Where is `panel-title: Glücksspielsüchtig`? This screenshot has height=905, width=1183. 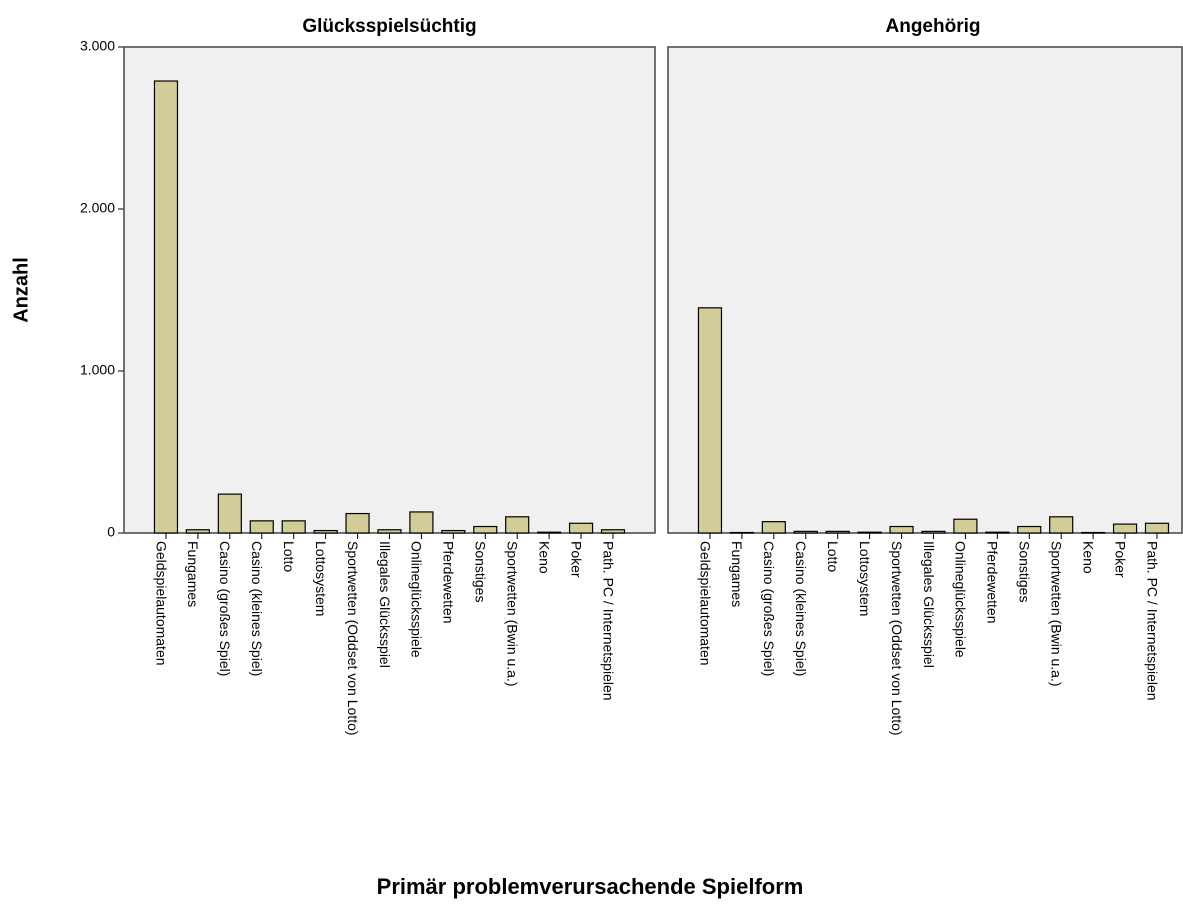 panel-title: Glücksspielsüchtig is located at coordinates (389, 26).